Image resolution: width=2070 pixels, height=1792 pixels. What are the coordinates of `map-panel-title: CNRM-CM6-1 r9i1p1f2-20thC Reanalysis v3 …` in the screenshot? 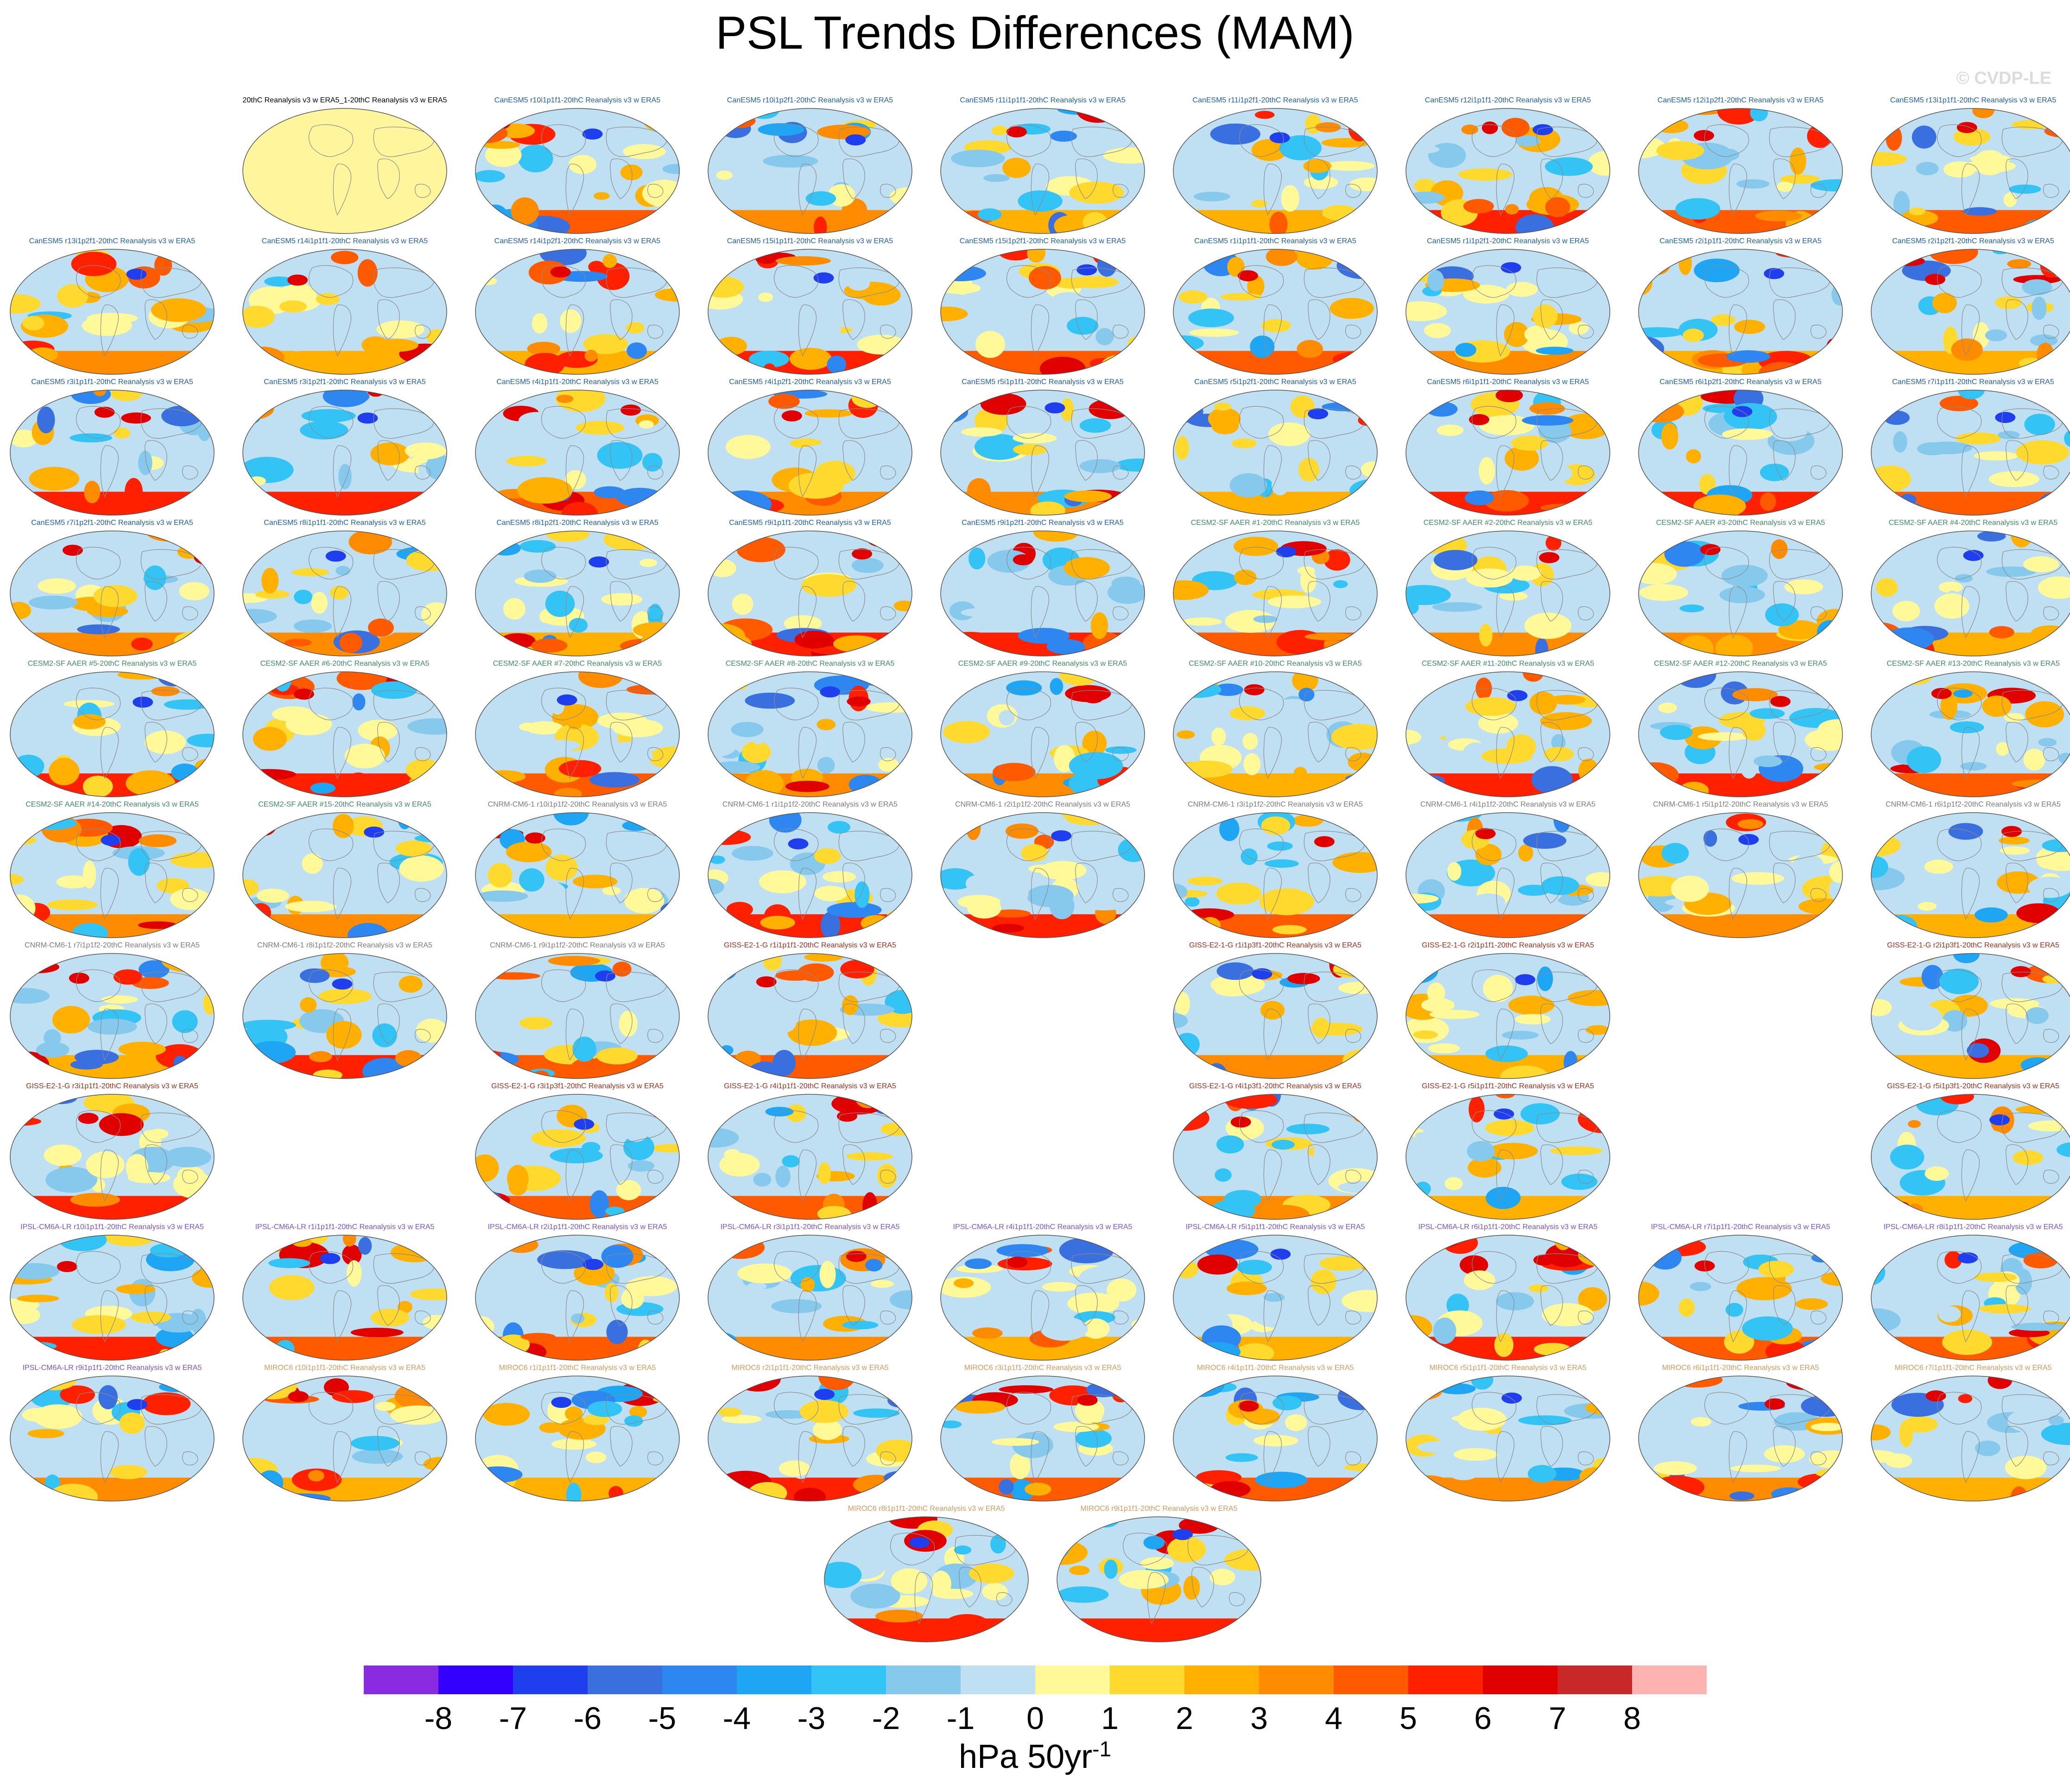 It's located at (577, 945).